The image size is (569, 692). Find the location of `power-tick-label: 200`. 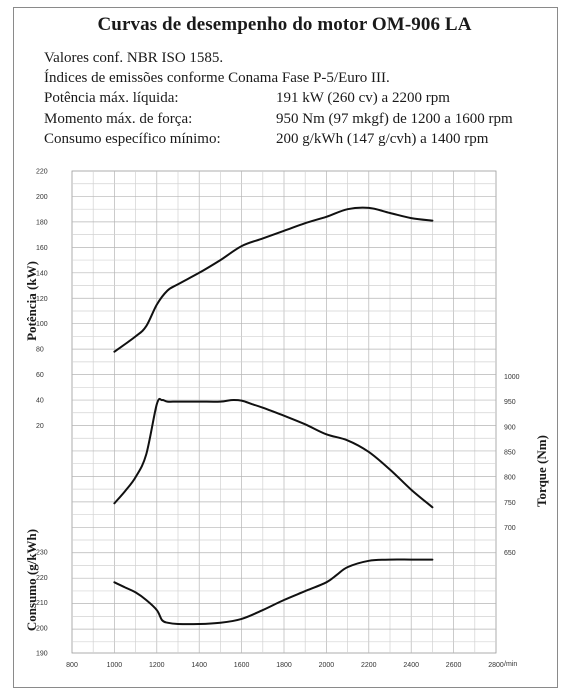

power-tick-label: 200 is located at coordinates (42, 197).